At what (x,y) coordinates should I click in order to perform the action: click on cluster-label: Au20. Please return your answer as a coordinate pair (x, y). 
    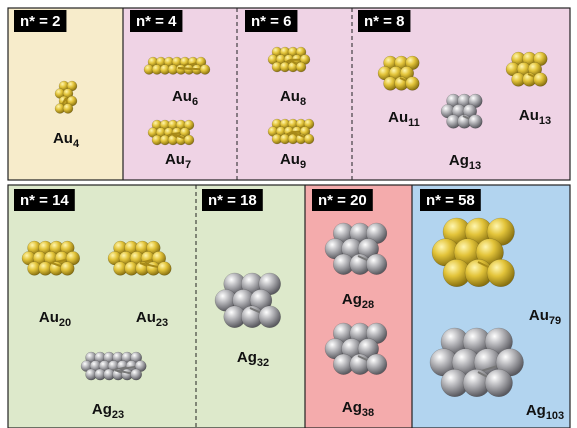
    Looking at the image, I should click on (55, 319).